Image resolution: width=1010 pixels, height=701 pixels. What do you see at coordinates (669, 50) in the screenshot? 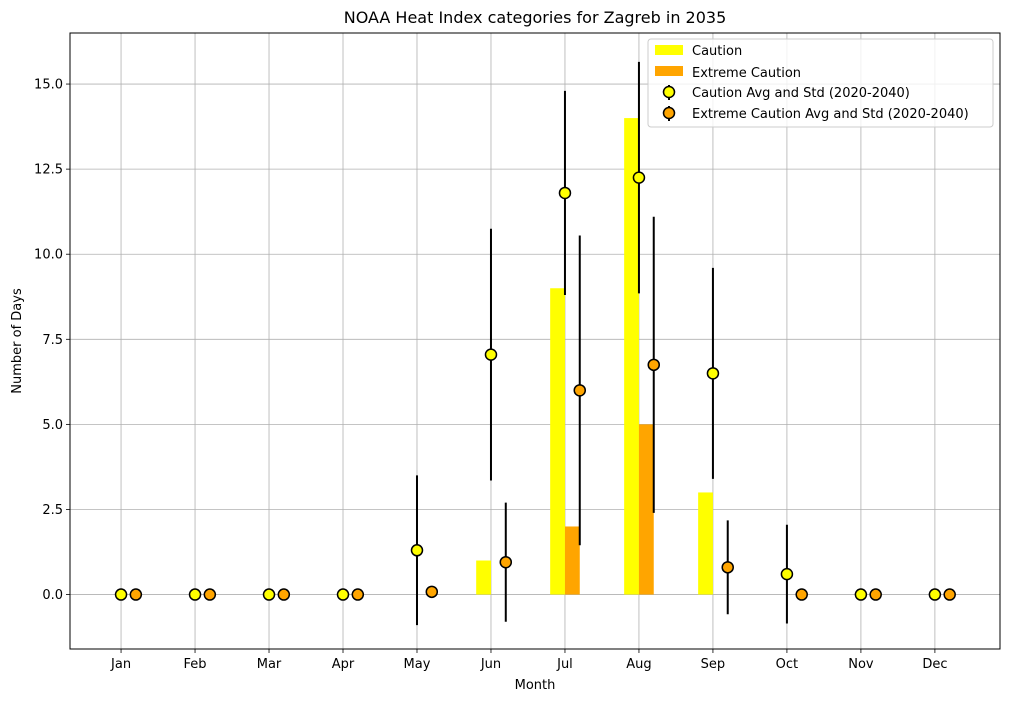
I see `legend-swatch-caution` at bounding box center [669, 50].